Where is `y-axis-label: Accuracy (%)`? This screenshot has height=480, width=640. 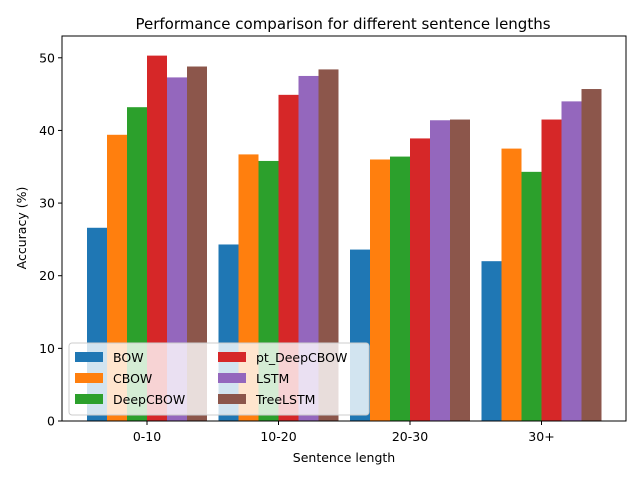 y-axis-label: Accuracy (%) is located at coordinates (21, 228).